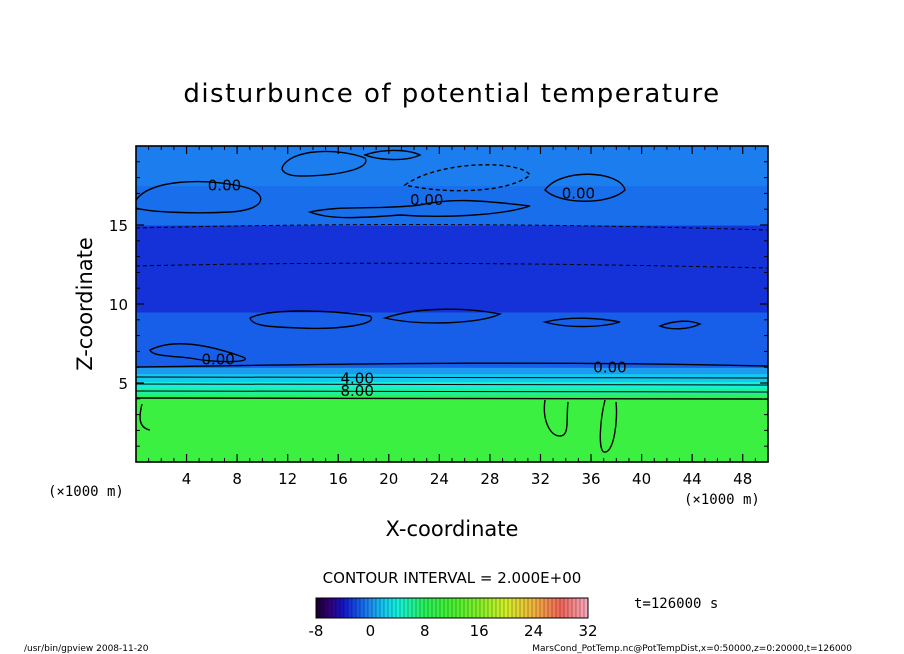 Image resolution: width=904 pixels, height=654 pixels. What do you see at coordinates (287, 479) in the screenshot?
I see `x-tick-label: 12` at bounding box center [287, 479].